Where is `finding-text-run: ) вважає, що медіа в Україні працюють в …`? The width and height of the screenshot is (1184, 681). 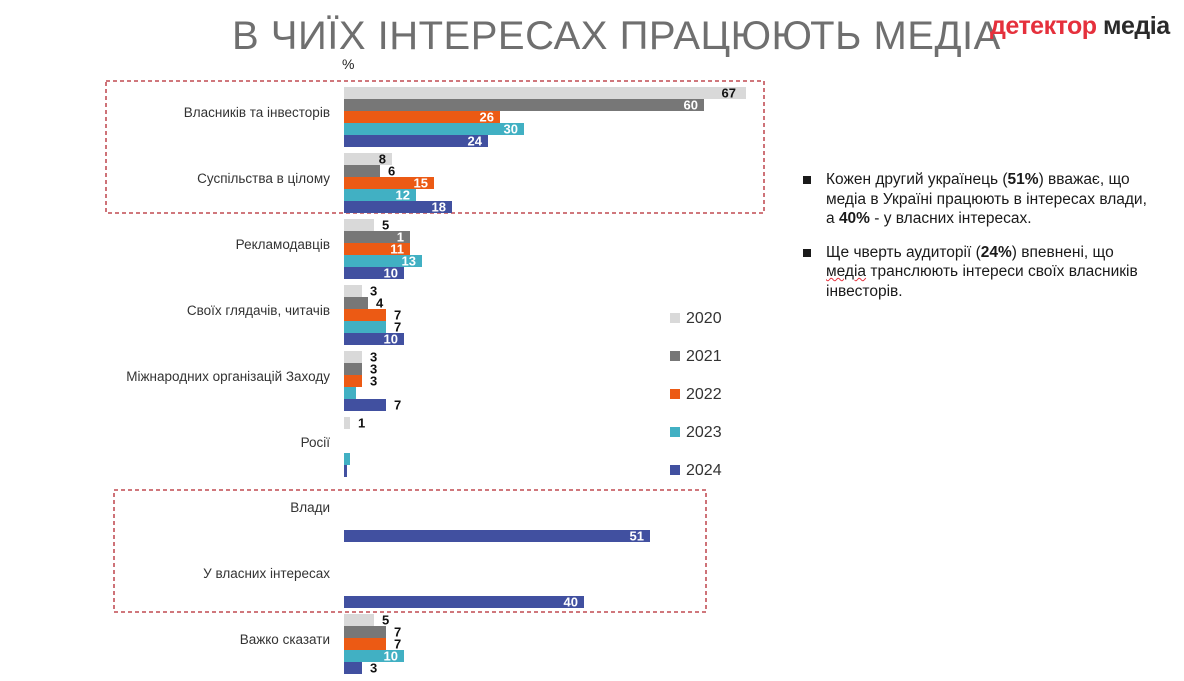 finding-text-run: ) вважає, що медіа в Україні працюють в … is located at coordinates (986, 199).